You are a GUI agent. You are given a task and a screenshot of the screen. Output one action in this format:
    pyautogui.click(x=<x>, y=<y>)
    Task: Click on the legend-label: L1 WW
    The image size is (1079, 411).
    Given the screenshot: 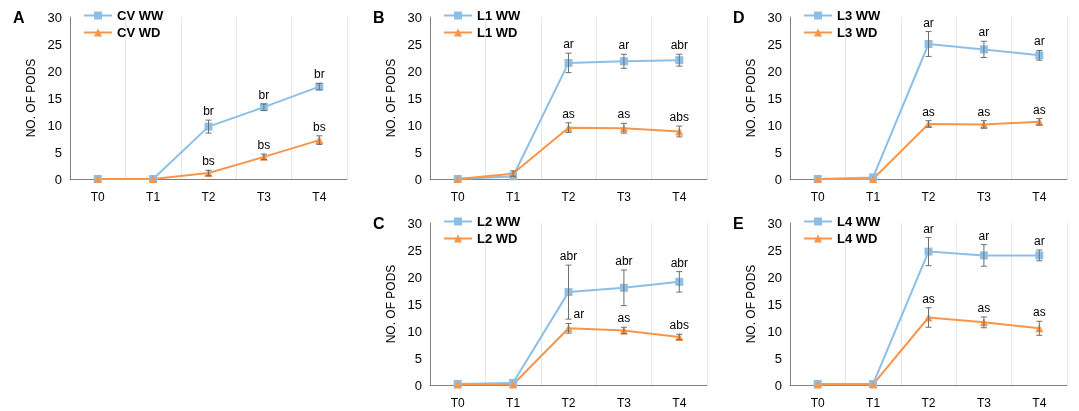 What is the action you would take?
    pyautogui.click(x=499, y=15)
    